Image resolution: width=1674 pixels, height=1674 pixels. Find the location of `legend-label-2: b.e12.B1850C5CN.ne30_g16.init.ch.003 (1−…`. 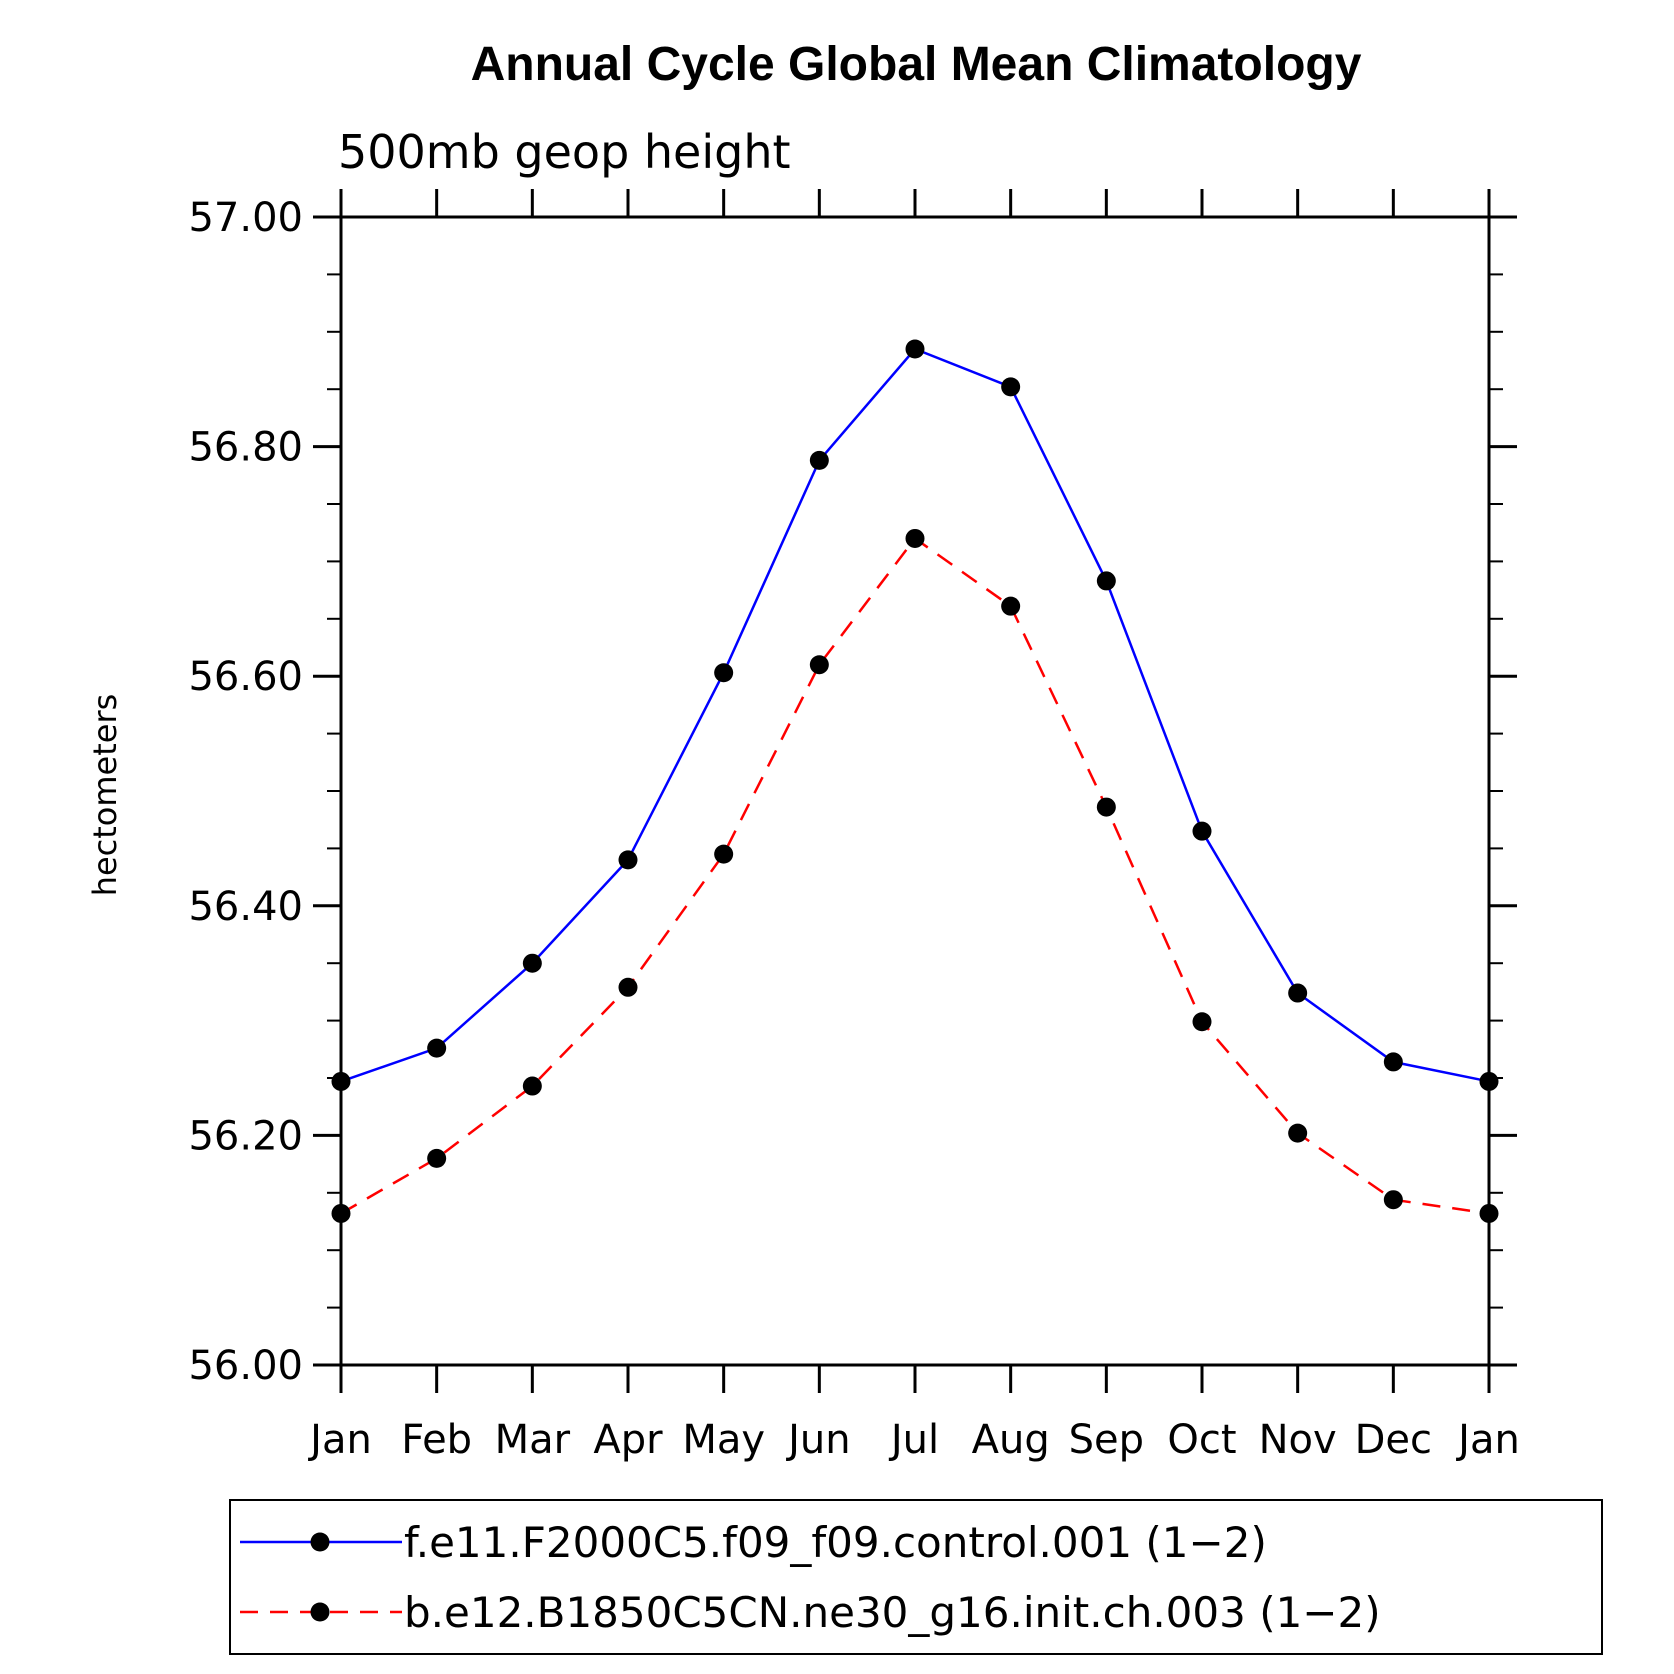

legend-label-2: b.e12.B1850C5CN.ne30_g16.init.ch.003 (1−… is located at coordinates (892, 1612).